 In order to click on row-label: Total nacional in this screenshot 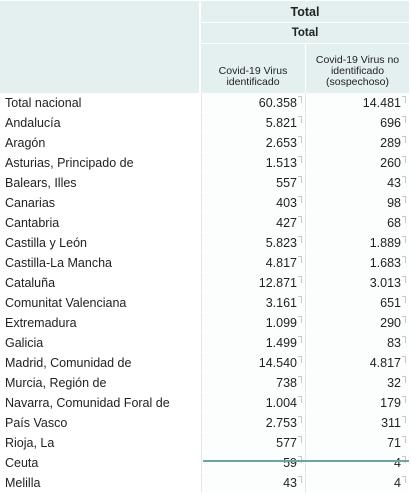, I will do `click(100, 103)`.